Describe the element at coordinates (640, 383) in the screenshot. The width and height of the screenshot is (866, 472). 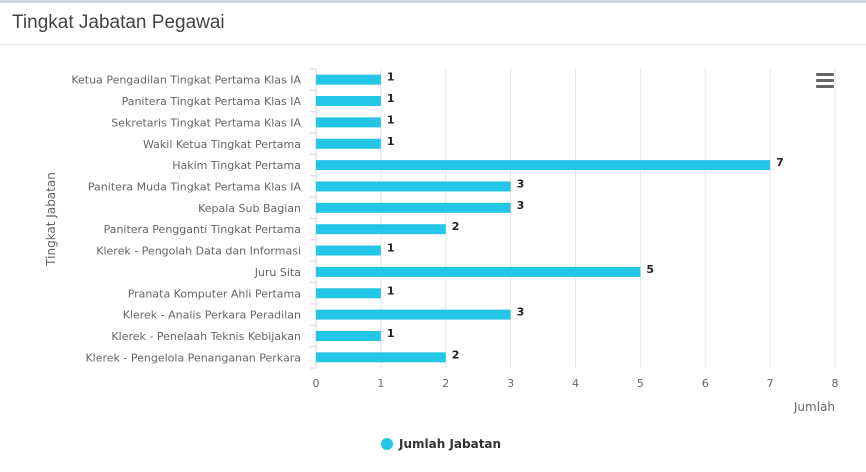
I see `x-tick-label: 5` at that location.